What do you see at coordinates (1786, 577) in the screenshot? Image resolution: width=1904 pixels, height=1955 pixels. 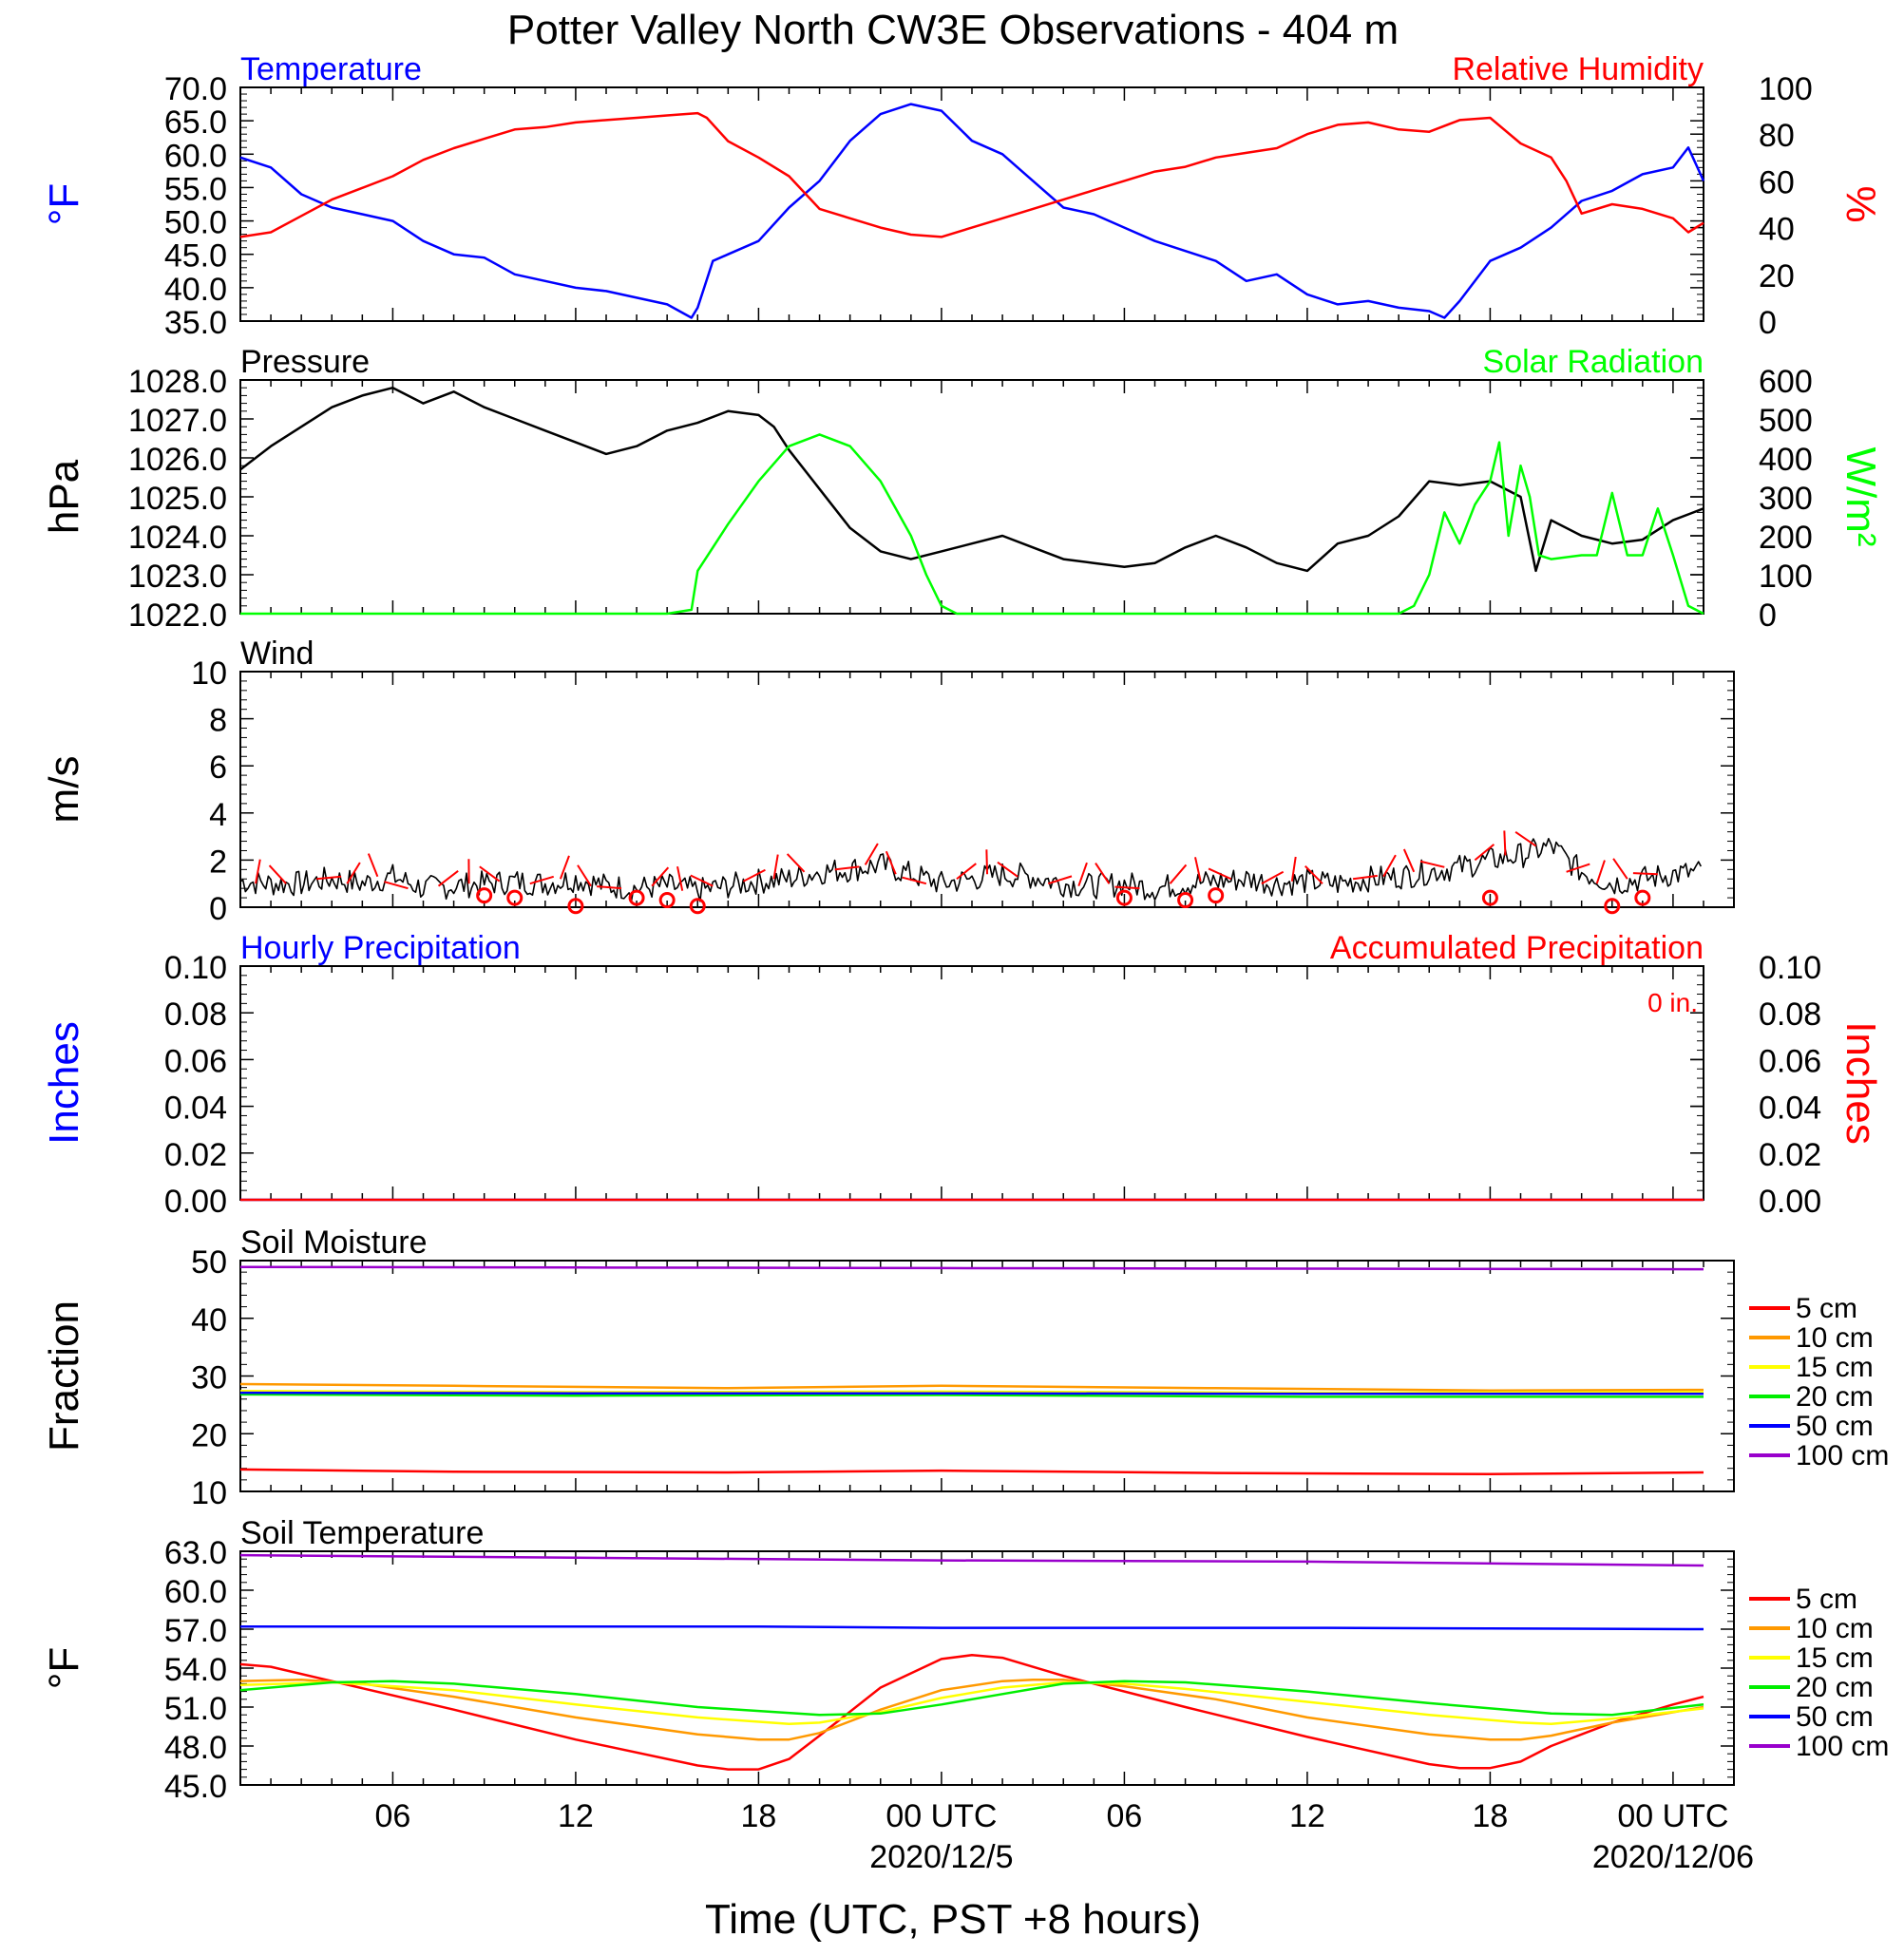 I see `y2-tick-label: 100` at bounding box center [1786, 577].